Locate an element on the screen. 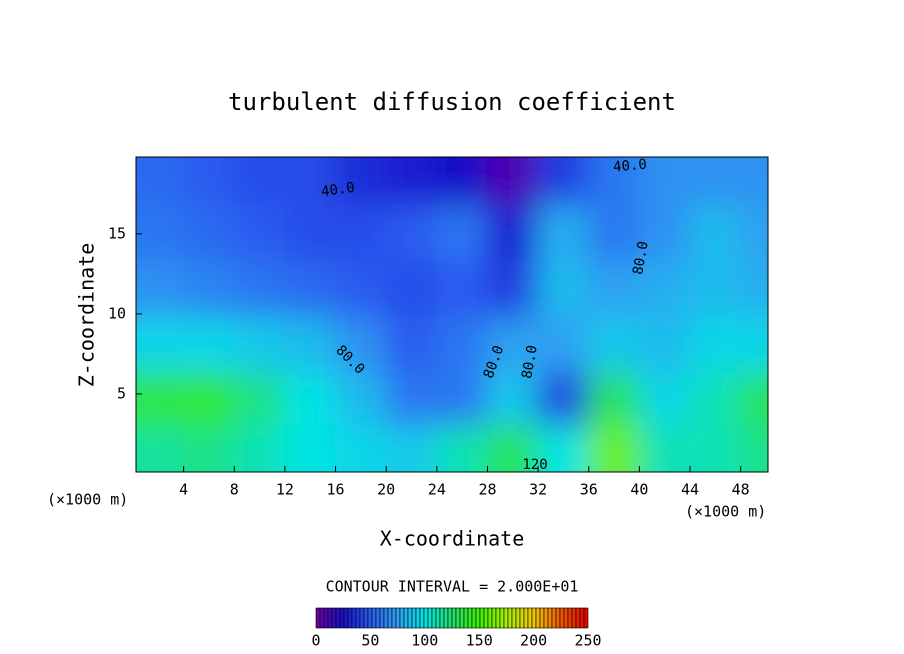 The image size is (904, 654). x-tick-label: 44 is located at coordinates (690, 490).